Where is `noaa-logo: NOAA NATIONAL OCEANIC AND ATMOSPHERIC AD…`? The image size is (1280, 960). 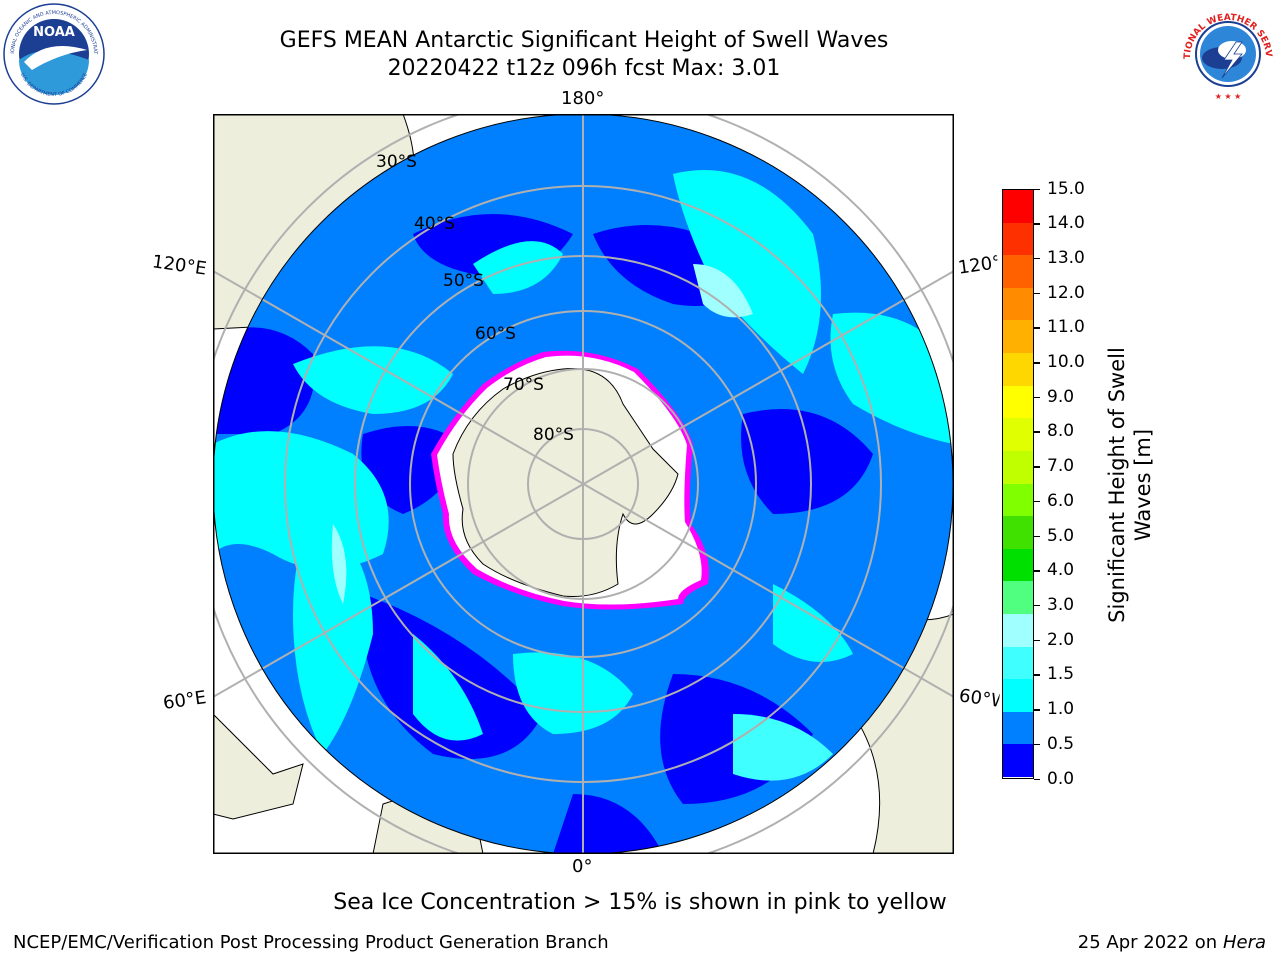 noaa-logo: NOAA NATIONAL OCEANIC AND ATMOSPHERIC AD… is located at coordinates (53, 53).